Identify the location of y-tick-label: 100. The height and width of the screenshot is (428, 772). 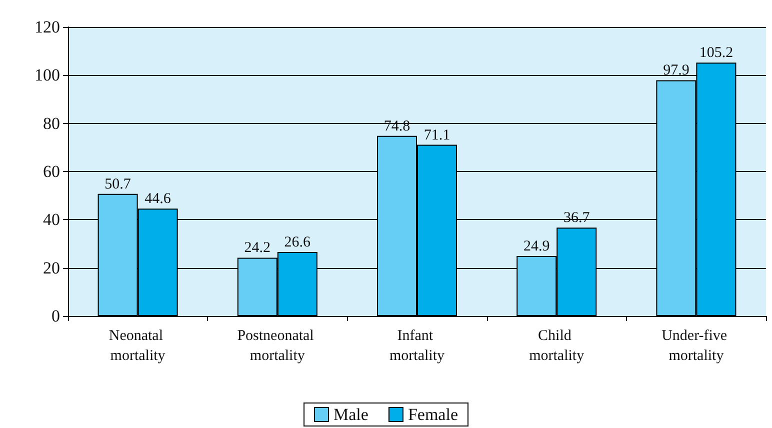
(47, 75).